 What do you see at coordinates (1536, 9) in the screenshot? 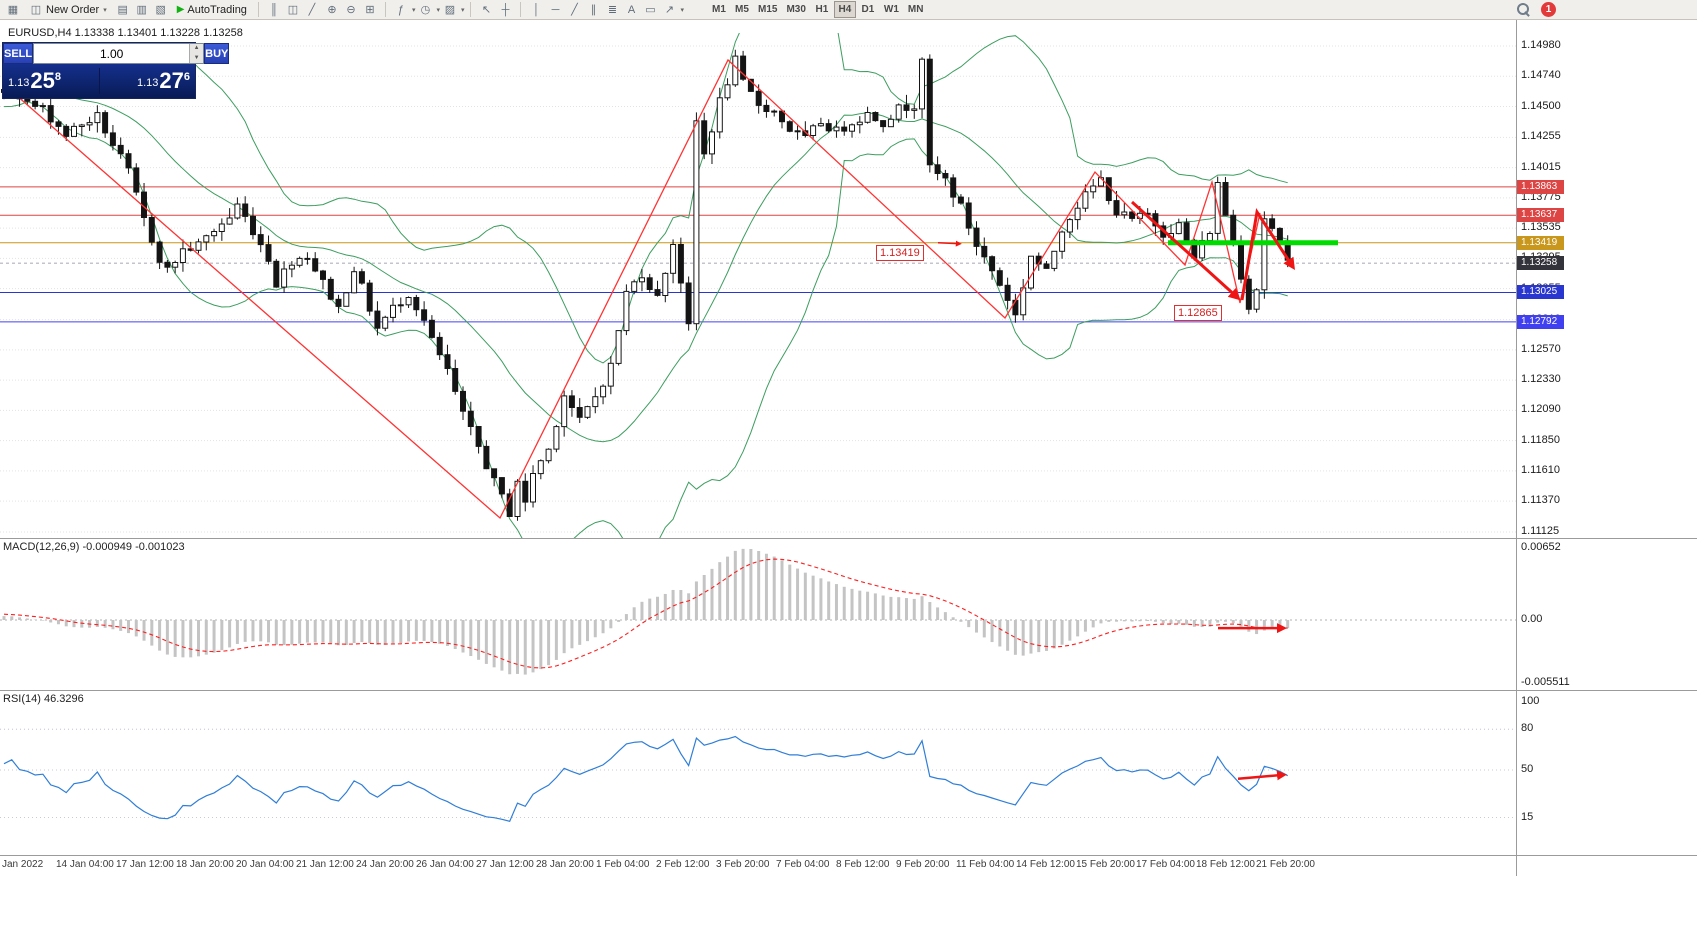
I see `toolbar-right: 1` at bounding box center [1536, 9].